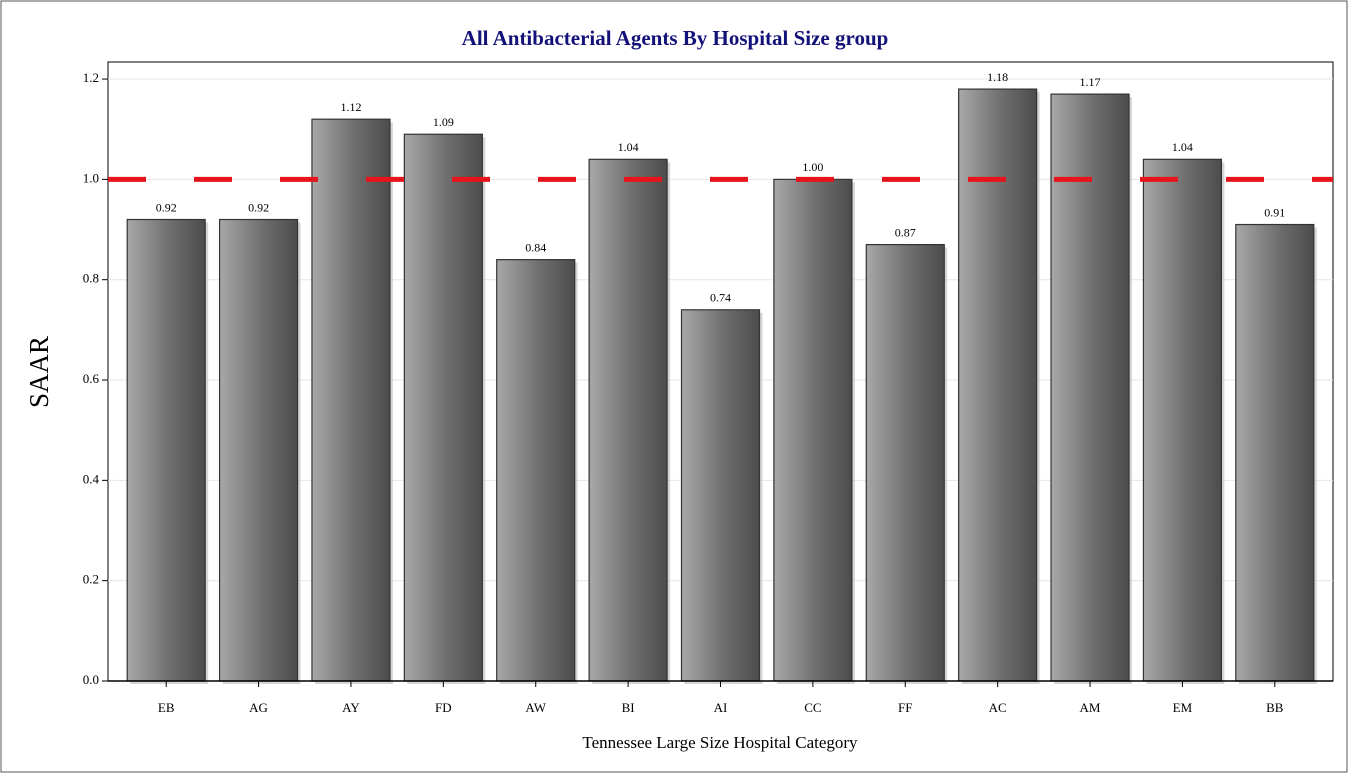 Image resolution: width=1349 pixels, height=774 pixels. Describe the element at coordinates (351, 707) in the screenshot. I see `x-tick-label: AY` at that location.